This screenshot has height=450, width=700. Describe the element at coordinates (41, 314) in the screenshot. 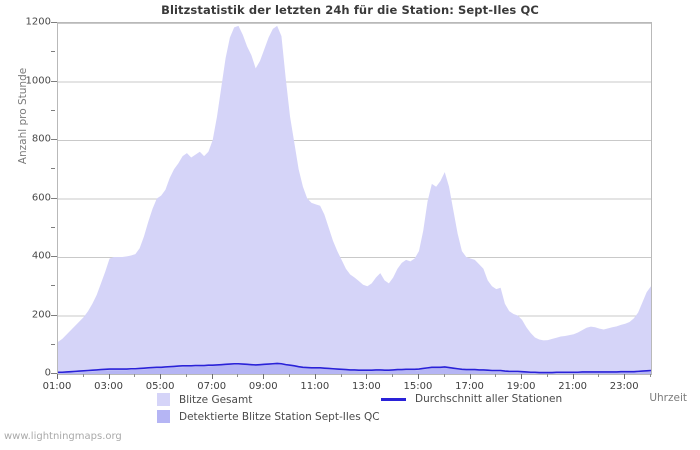

I see `y-axis-tick-label: 200` at that location.